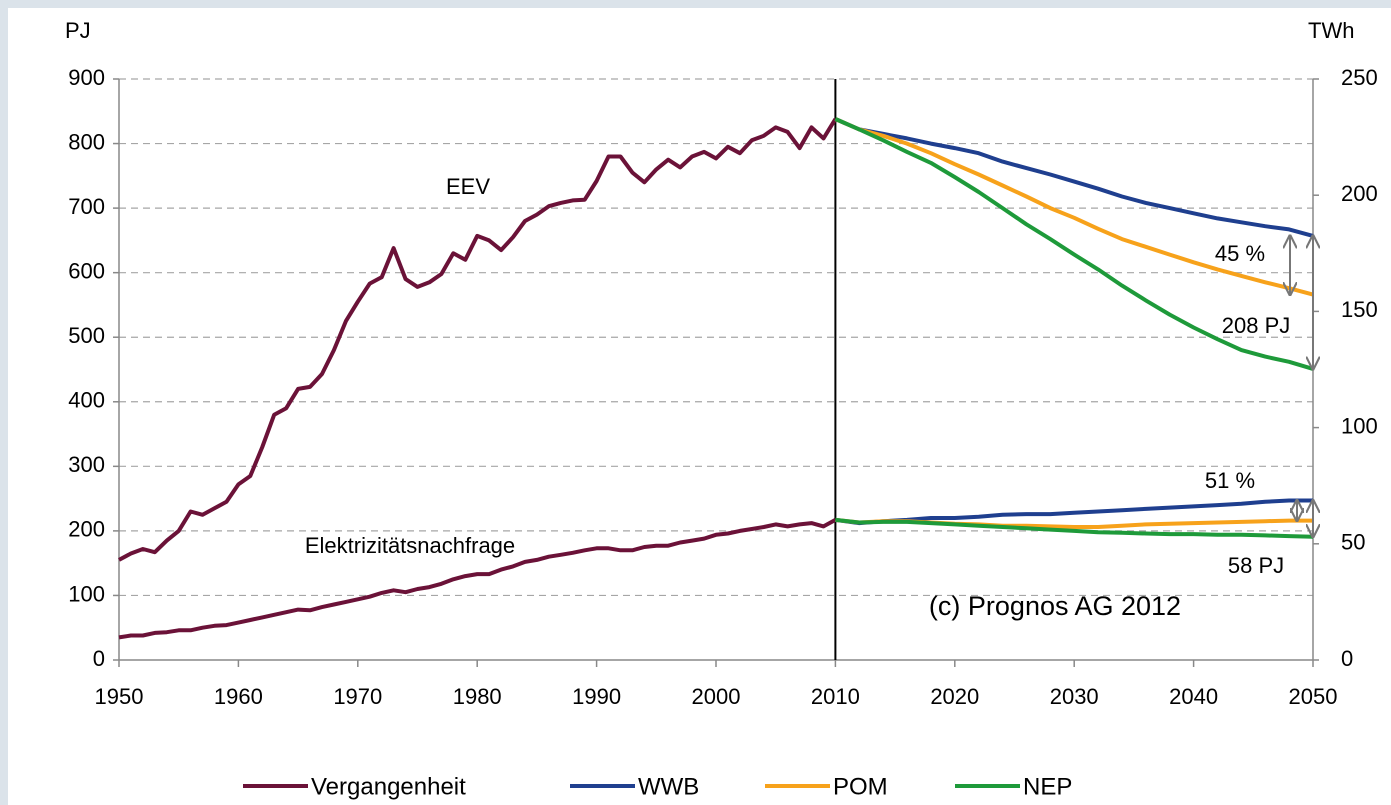 The height and width of the screenshot is (805, 1391). What do you see at coordinates (99, 658) in the screenshot?
I see `y-tick-label: 0` at bounding box center [99, 658].